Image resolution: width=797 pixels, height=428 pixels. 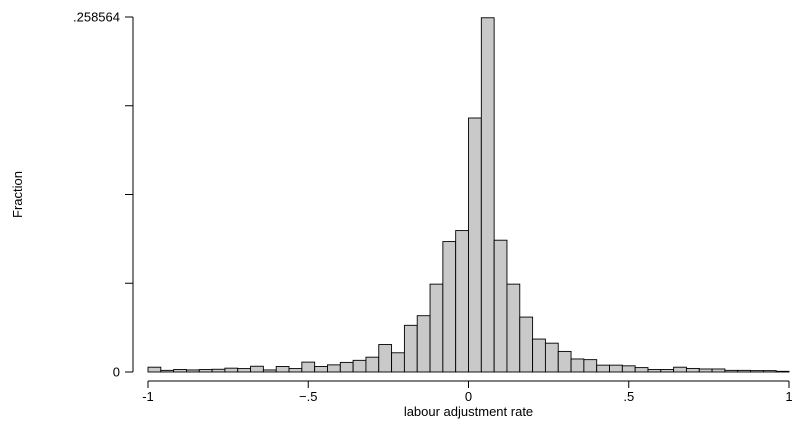 I want to click on x-tick-label: -1, so click(x=148, y=396).